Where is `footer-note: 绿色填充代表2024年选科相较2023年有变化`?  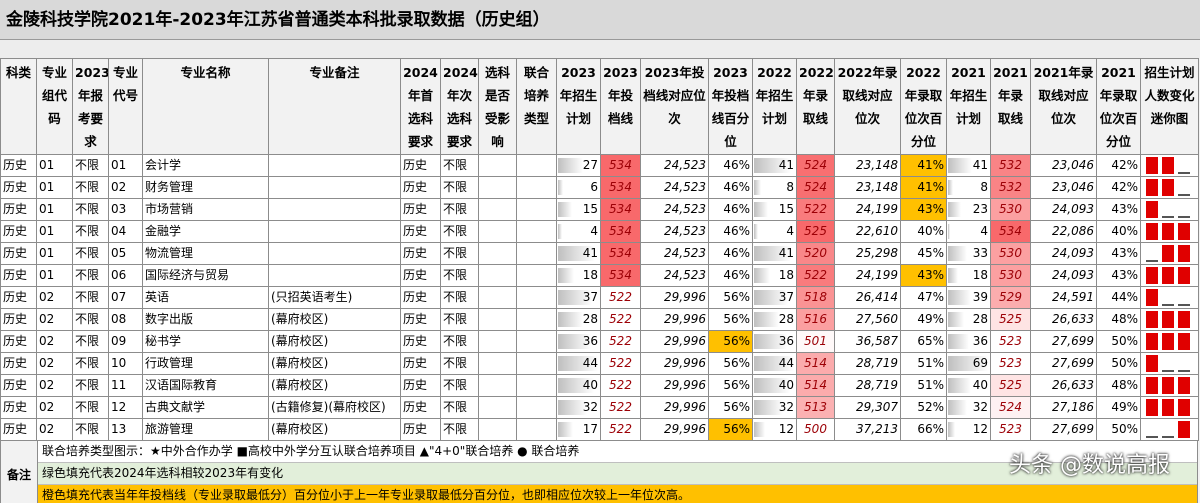
footer-note: 绿色填充代表2024年选科相较2023年有变化 is located at coordinates (617, 474).